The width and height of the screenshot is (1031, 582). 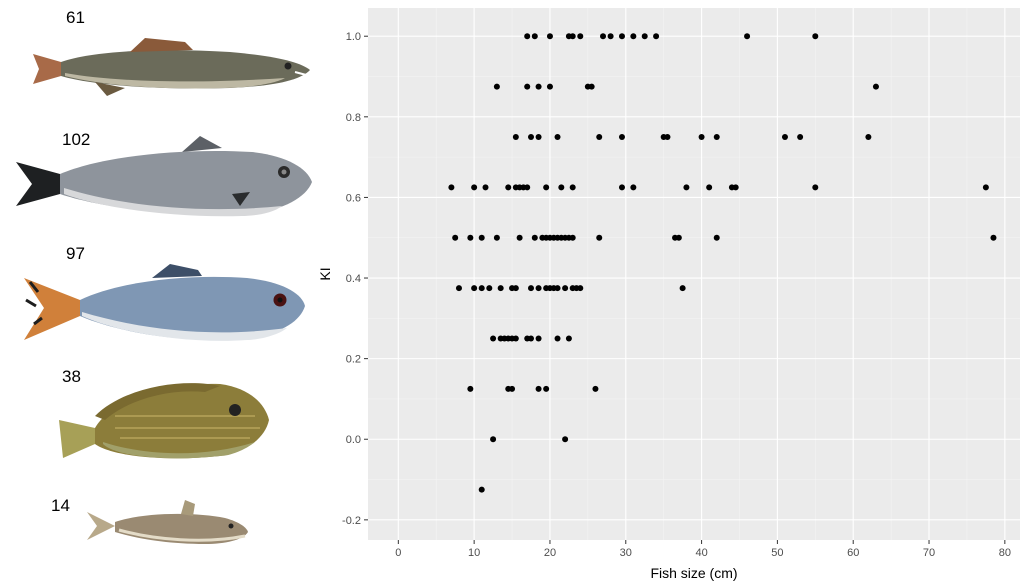 What do you see at coordinates (164, 302) in the screenshot?
I see `characin-fish-icon` at bounding box center [164, 302].